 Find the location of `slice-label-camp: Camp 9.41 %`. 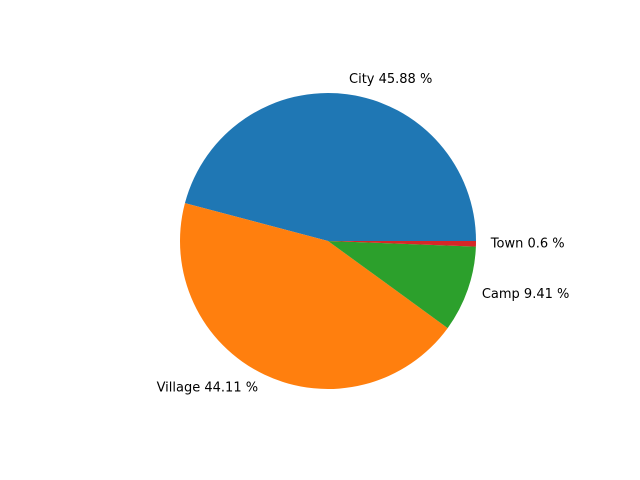

slice-label-camp: Camp 9.41 % is located at coordinates (526, 294).